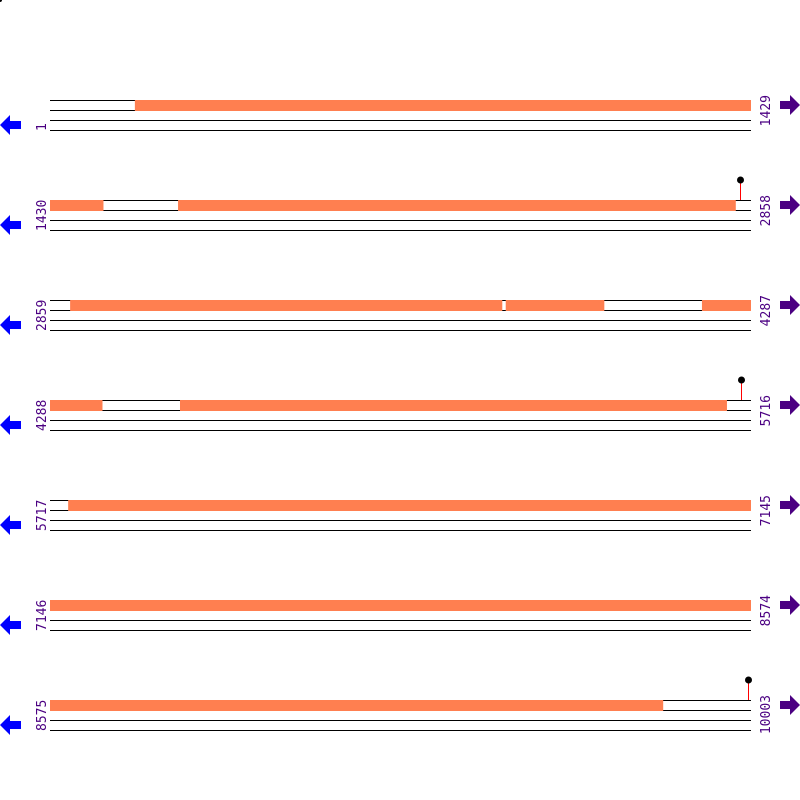 The height and width of the screenshot is (800, 800). Describe the element at coordinates (766, 310) in the screenshot. I see `row-end-label: 4287` at that location.